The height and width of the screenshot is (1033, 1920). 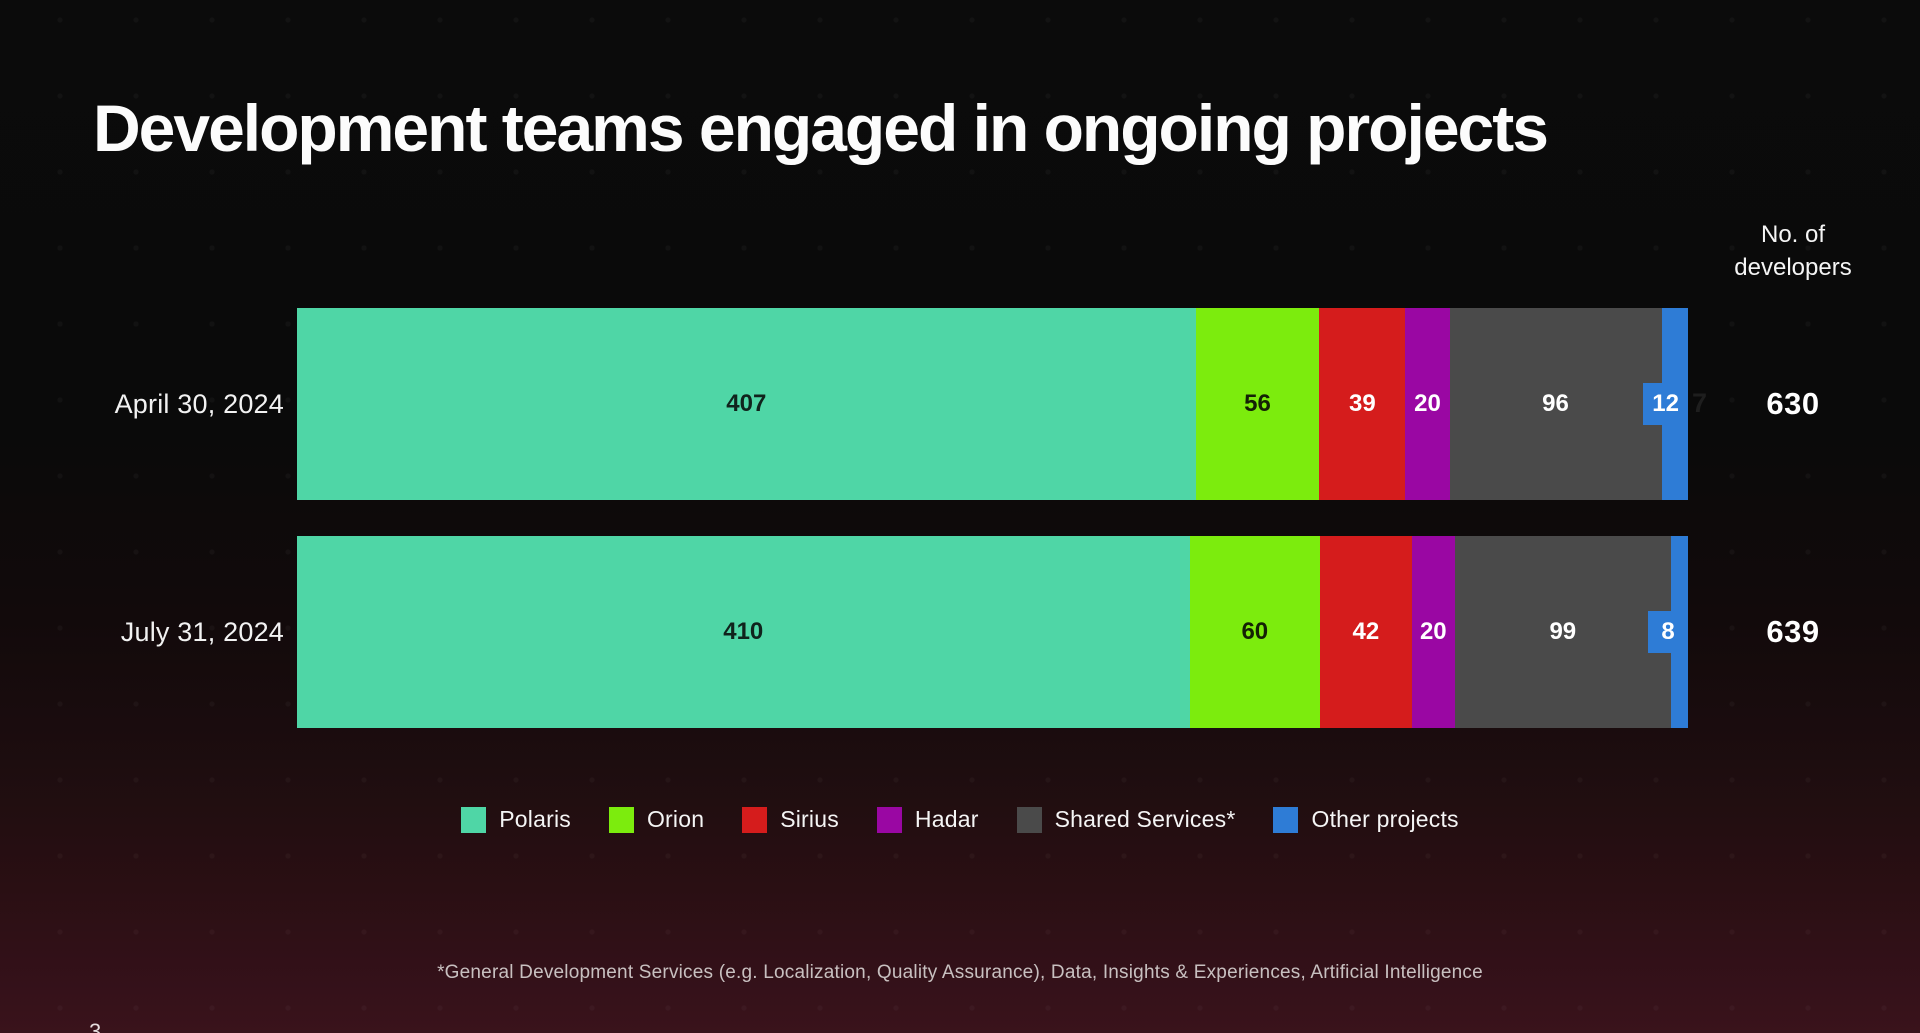 I want to click on row-total-value: 630, so click(x=1793, y=403).